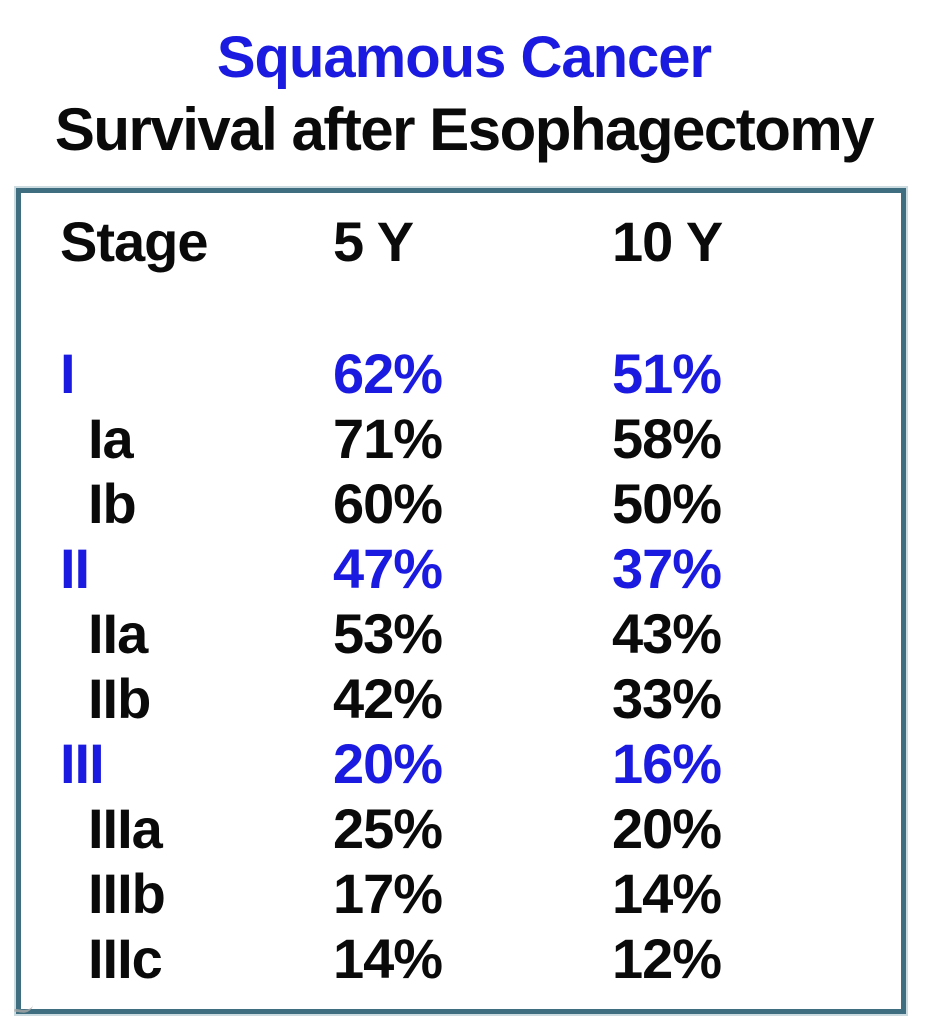  Describe the element at coordinates (388, 438) in the screenshot. I see `value-5y: 71%` at that location.